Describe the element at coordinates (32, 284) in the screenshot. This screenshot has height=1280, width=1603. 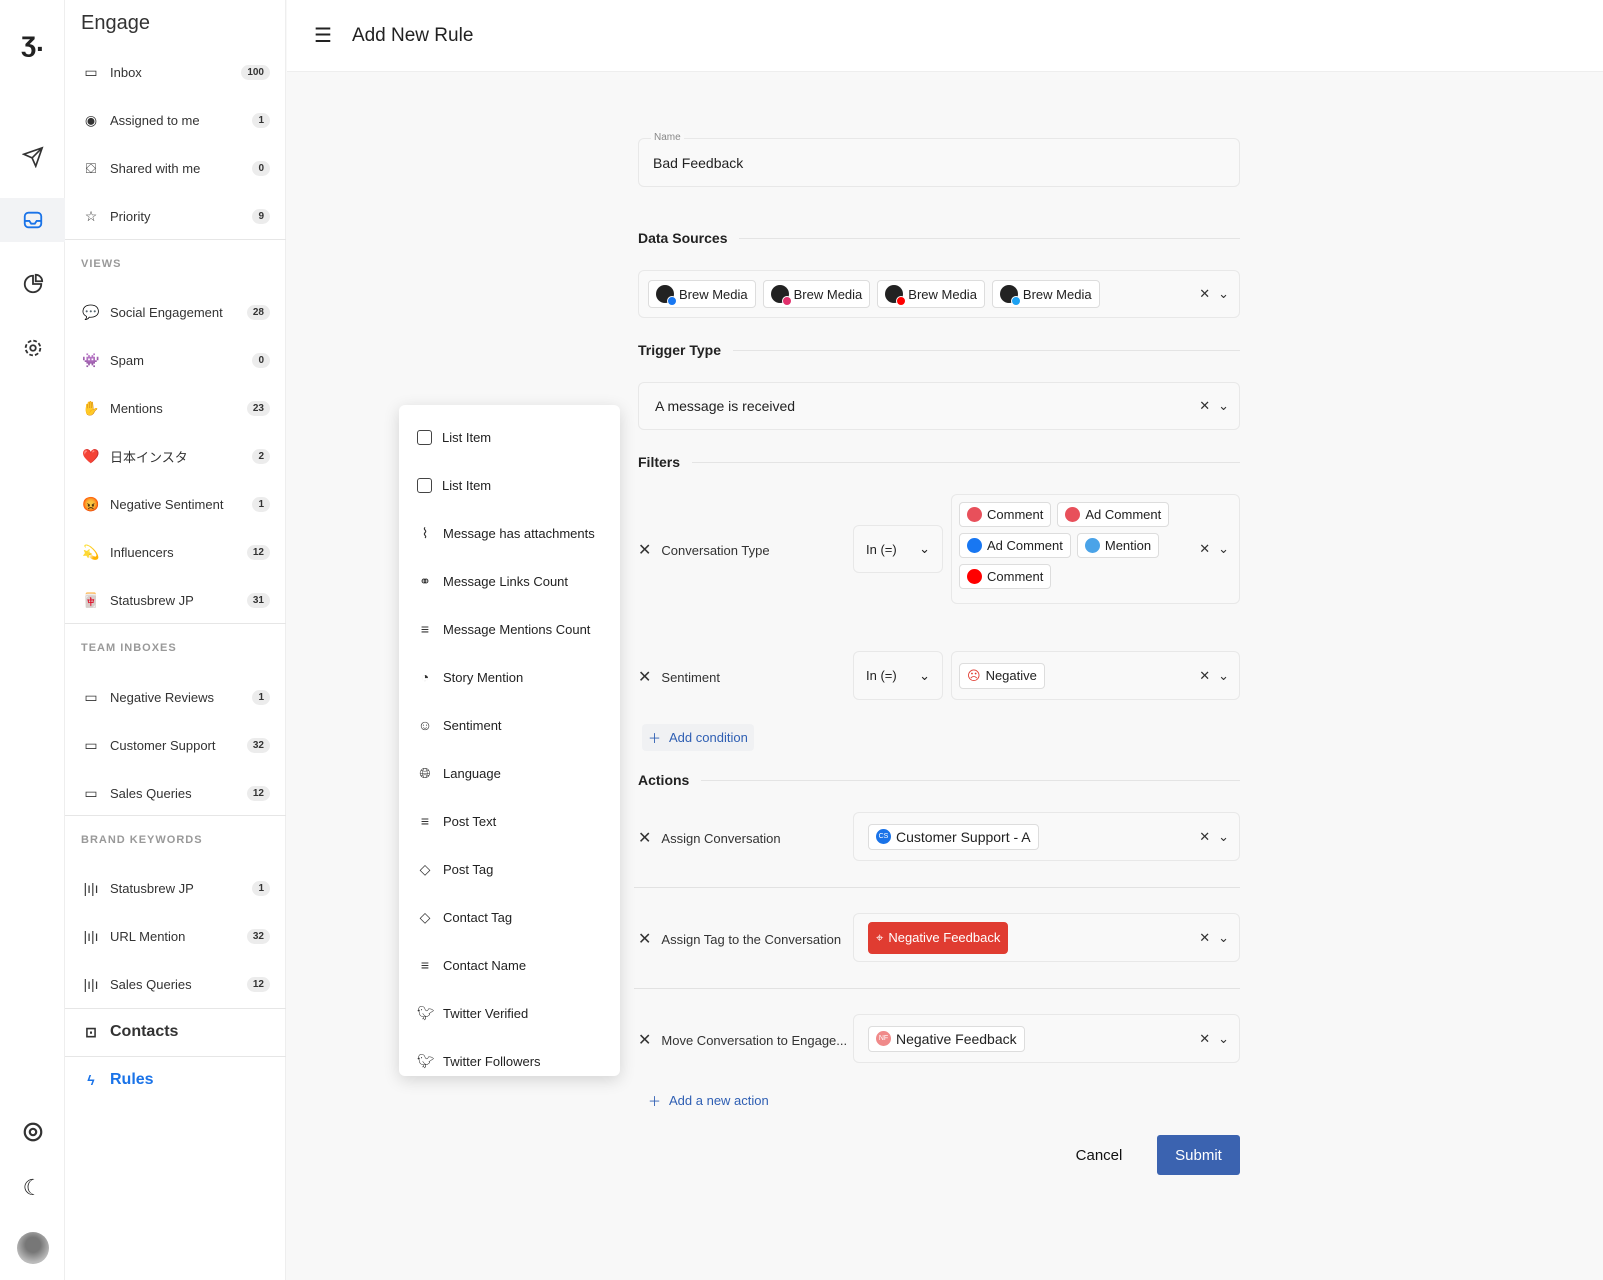
I see `analytics-pie-icon` at that location.